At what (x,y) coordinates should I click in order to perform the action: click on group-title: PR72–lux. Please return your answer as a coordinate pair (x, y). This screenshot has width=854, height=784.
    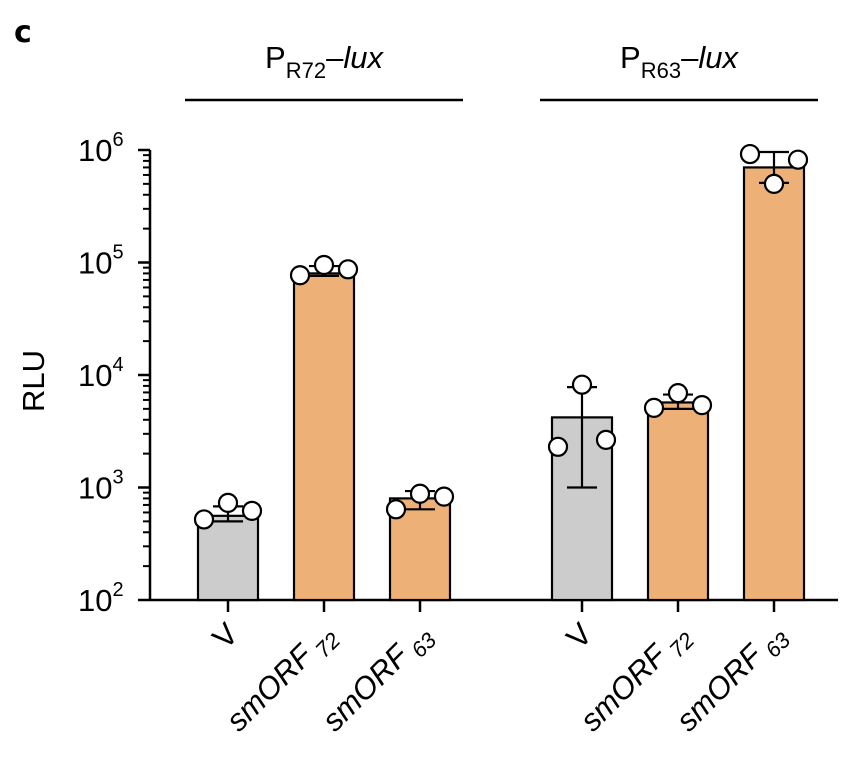
    Looking at the image, I should click on (324, 61).